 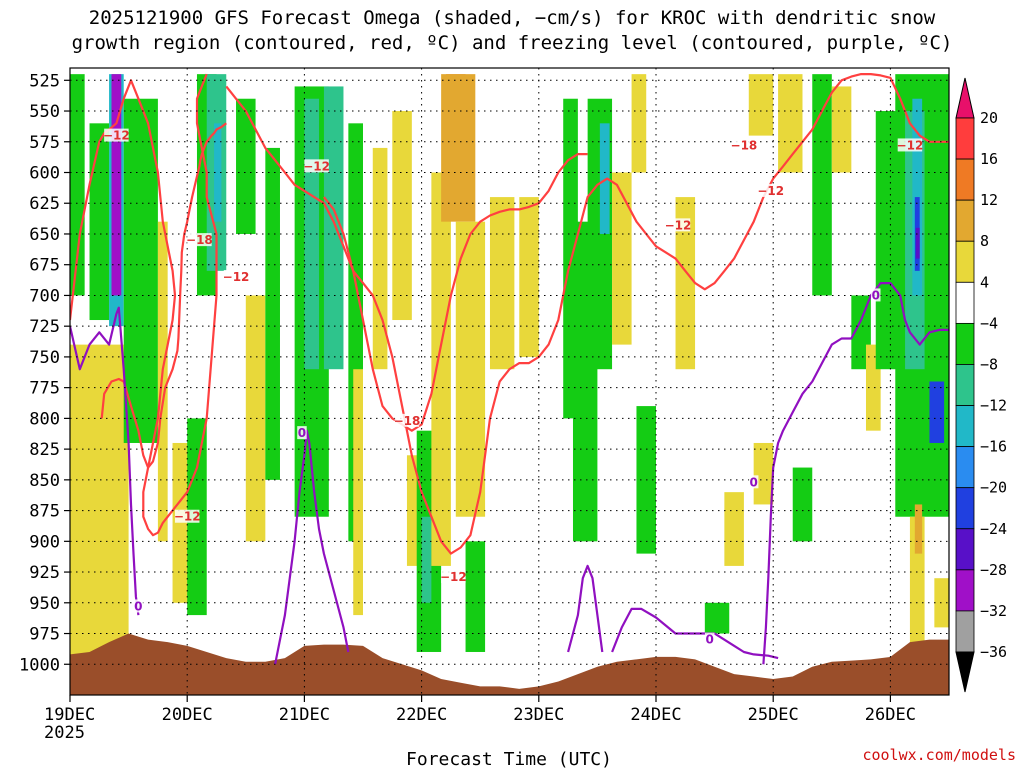 I want to click on x-tick-label-26DEC: 26DEC, so click(x=890, y=715).